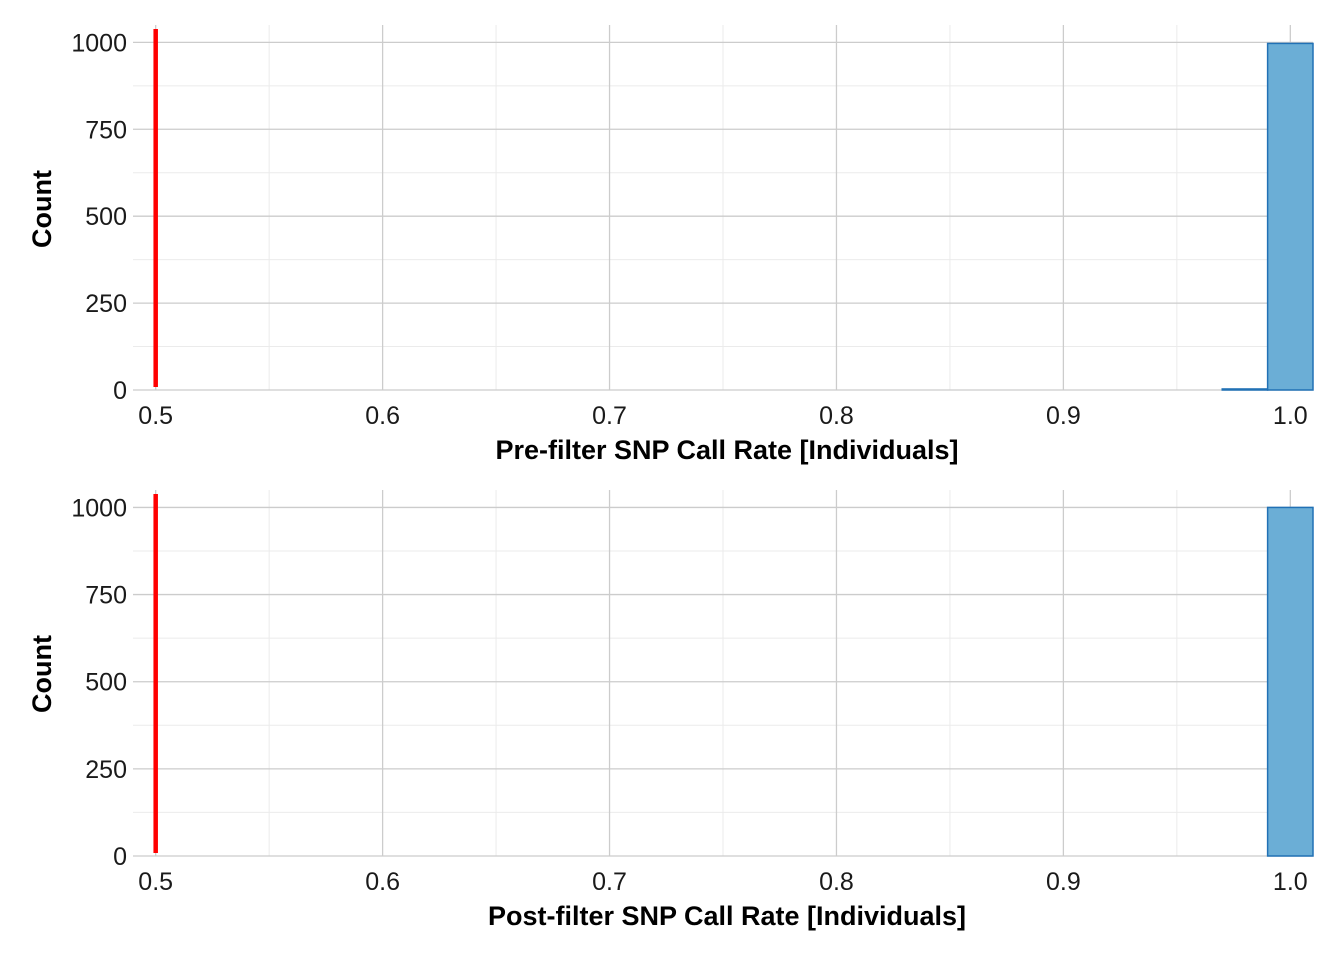  Describe the element at coordinates (120, 391) in the screenshot. I see `pre-filter-y-tick-label: 0` at that location.